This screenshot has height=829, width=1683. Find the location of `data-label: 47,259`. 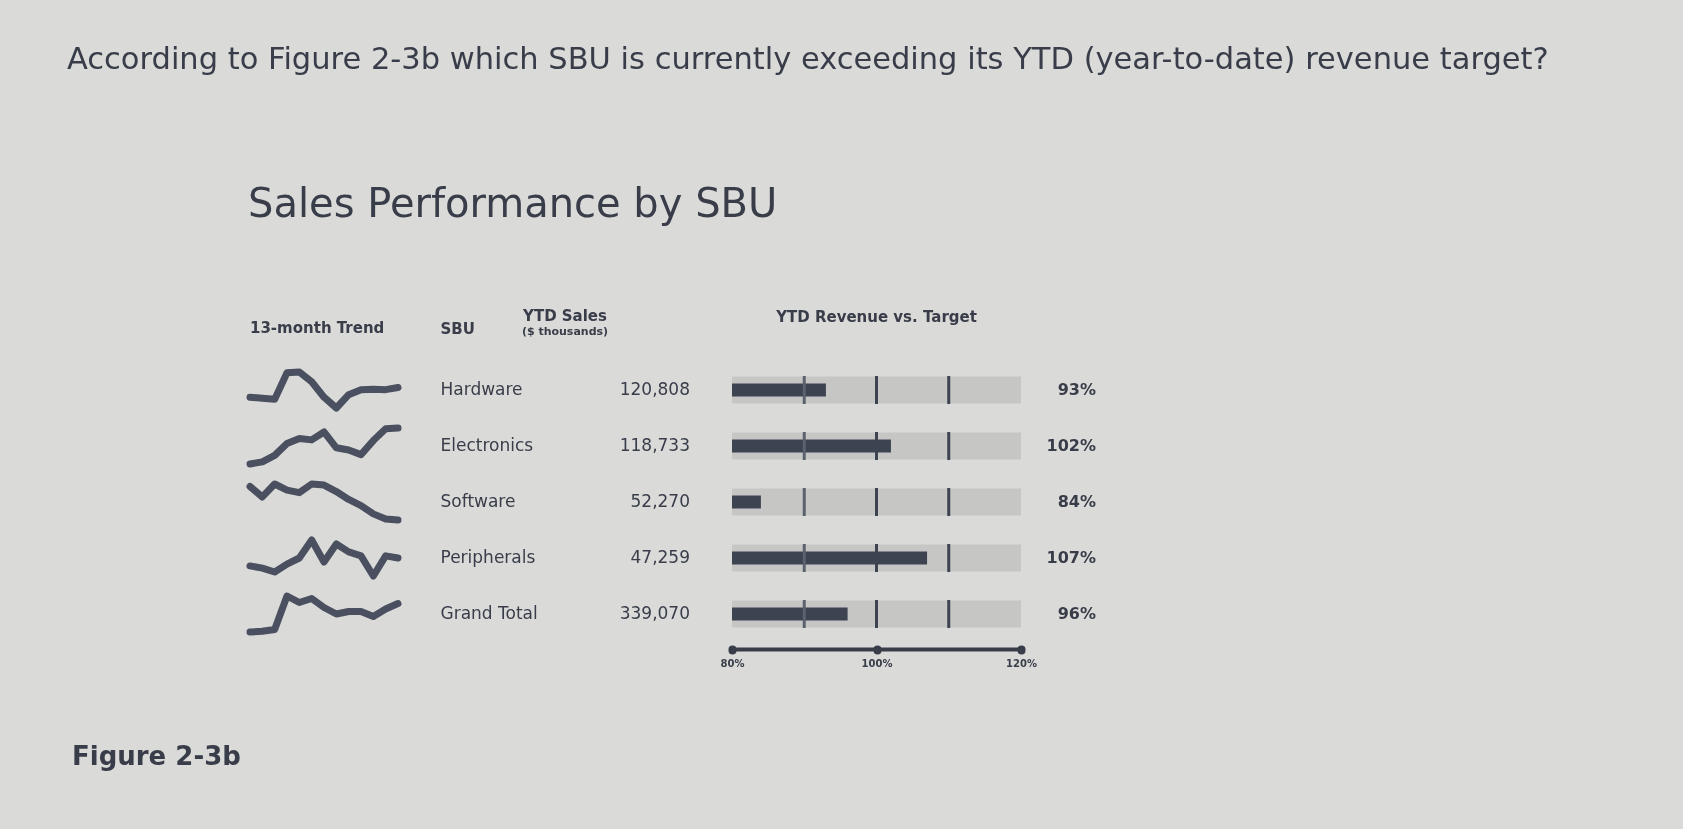

data-label: 47,259 is located at coordinates (660, 557).